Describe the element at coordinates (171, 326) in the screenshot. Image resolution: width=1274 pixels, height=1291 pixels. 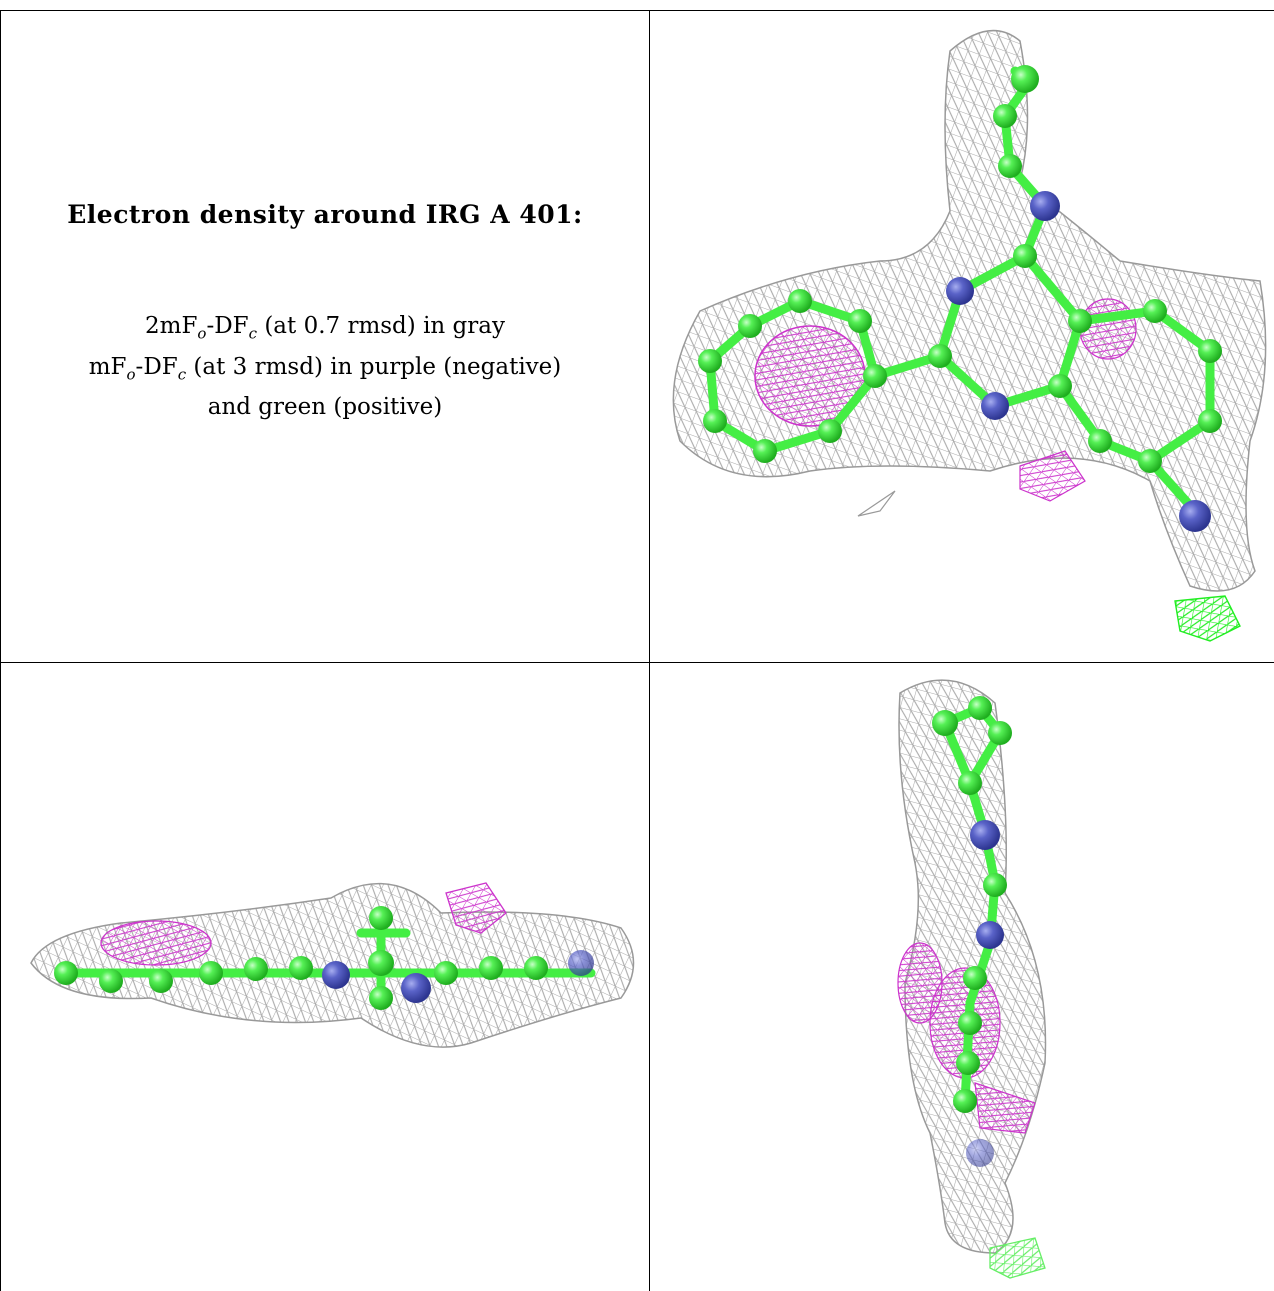
I see `caption-l1-prefix: 2mF` at that location.